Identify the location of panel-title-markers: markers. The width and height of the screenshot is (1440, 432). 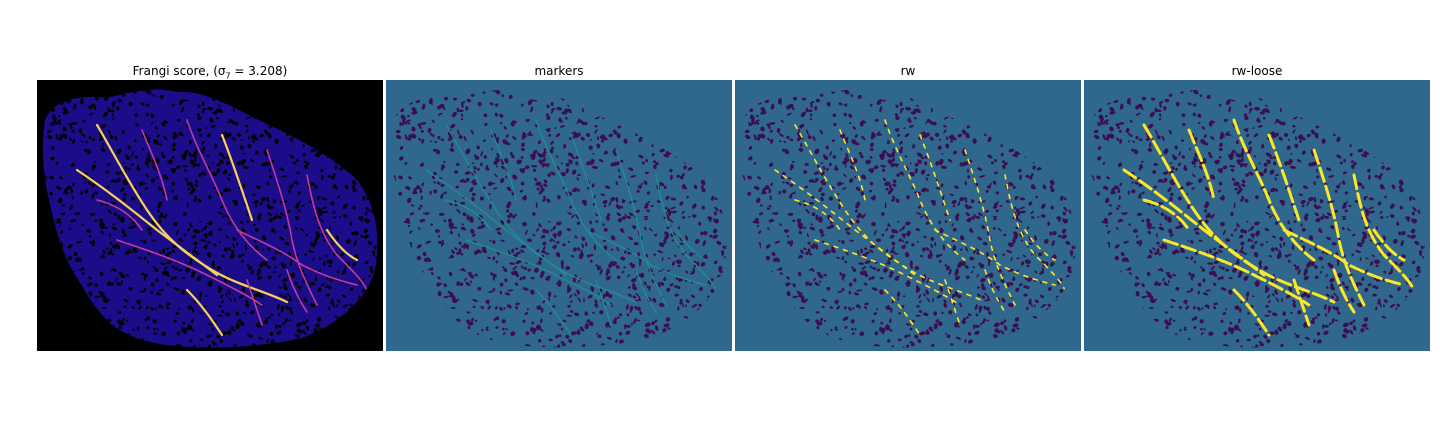
(559, 71).